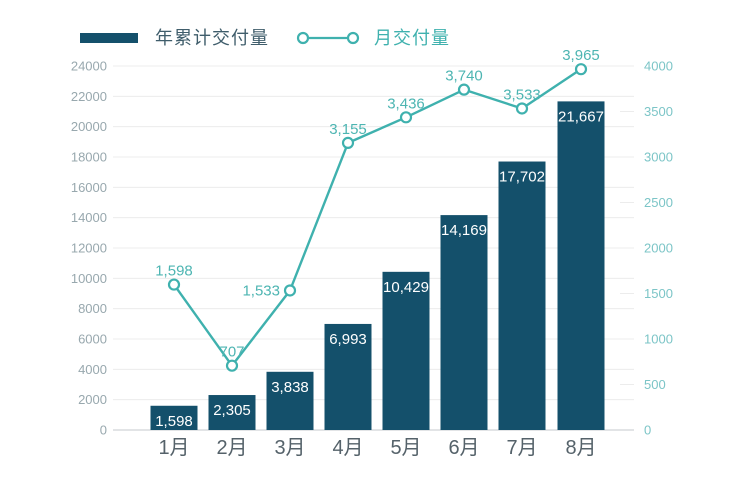 Image resolution: width=748 pixels, height=489 pixels. Describe the element at coordinates (658, 66) in the screenshot. I see `right-axis-tick-label: 4000` at that location.